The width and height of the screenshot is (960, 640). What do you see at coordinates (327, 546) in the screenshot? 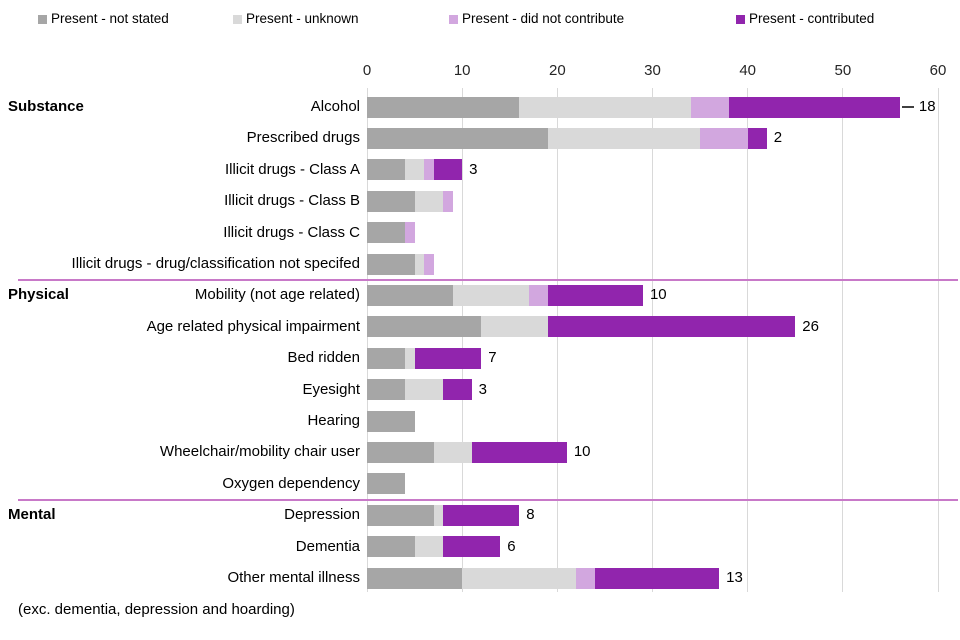
I see `row-label: Dementia` at bounding box center [327, 546].